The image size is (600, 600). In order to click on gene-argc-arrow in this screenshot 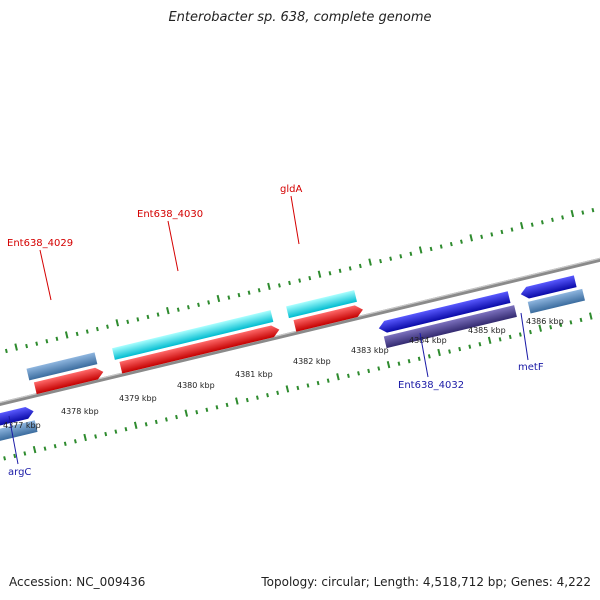, I will do `click(17, 418)`.